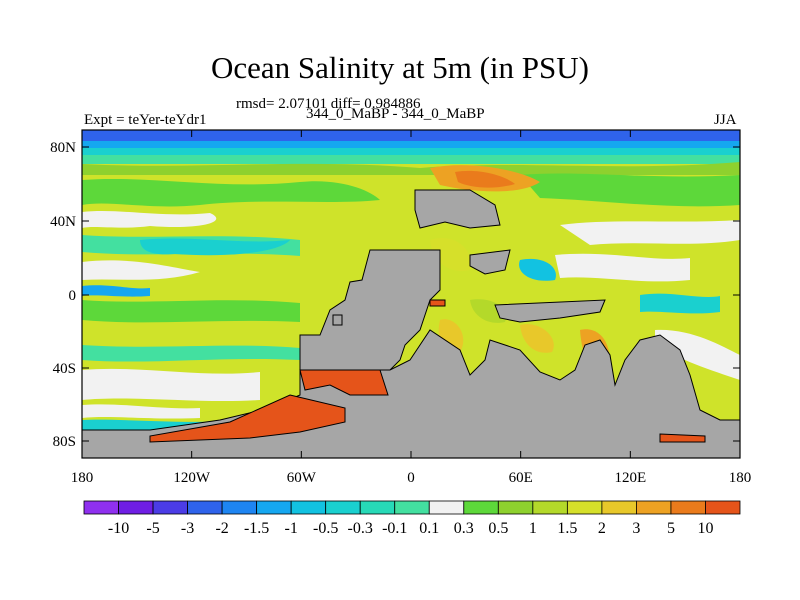  I want to click on period-label: 344_0_MaBP - 344_0_MaBP, so click(395, 114).